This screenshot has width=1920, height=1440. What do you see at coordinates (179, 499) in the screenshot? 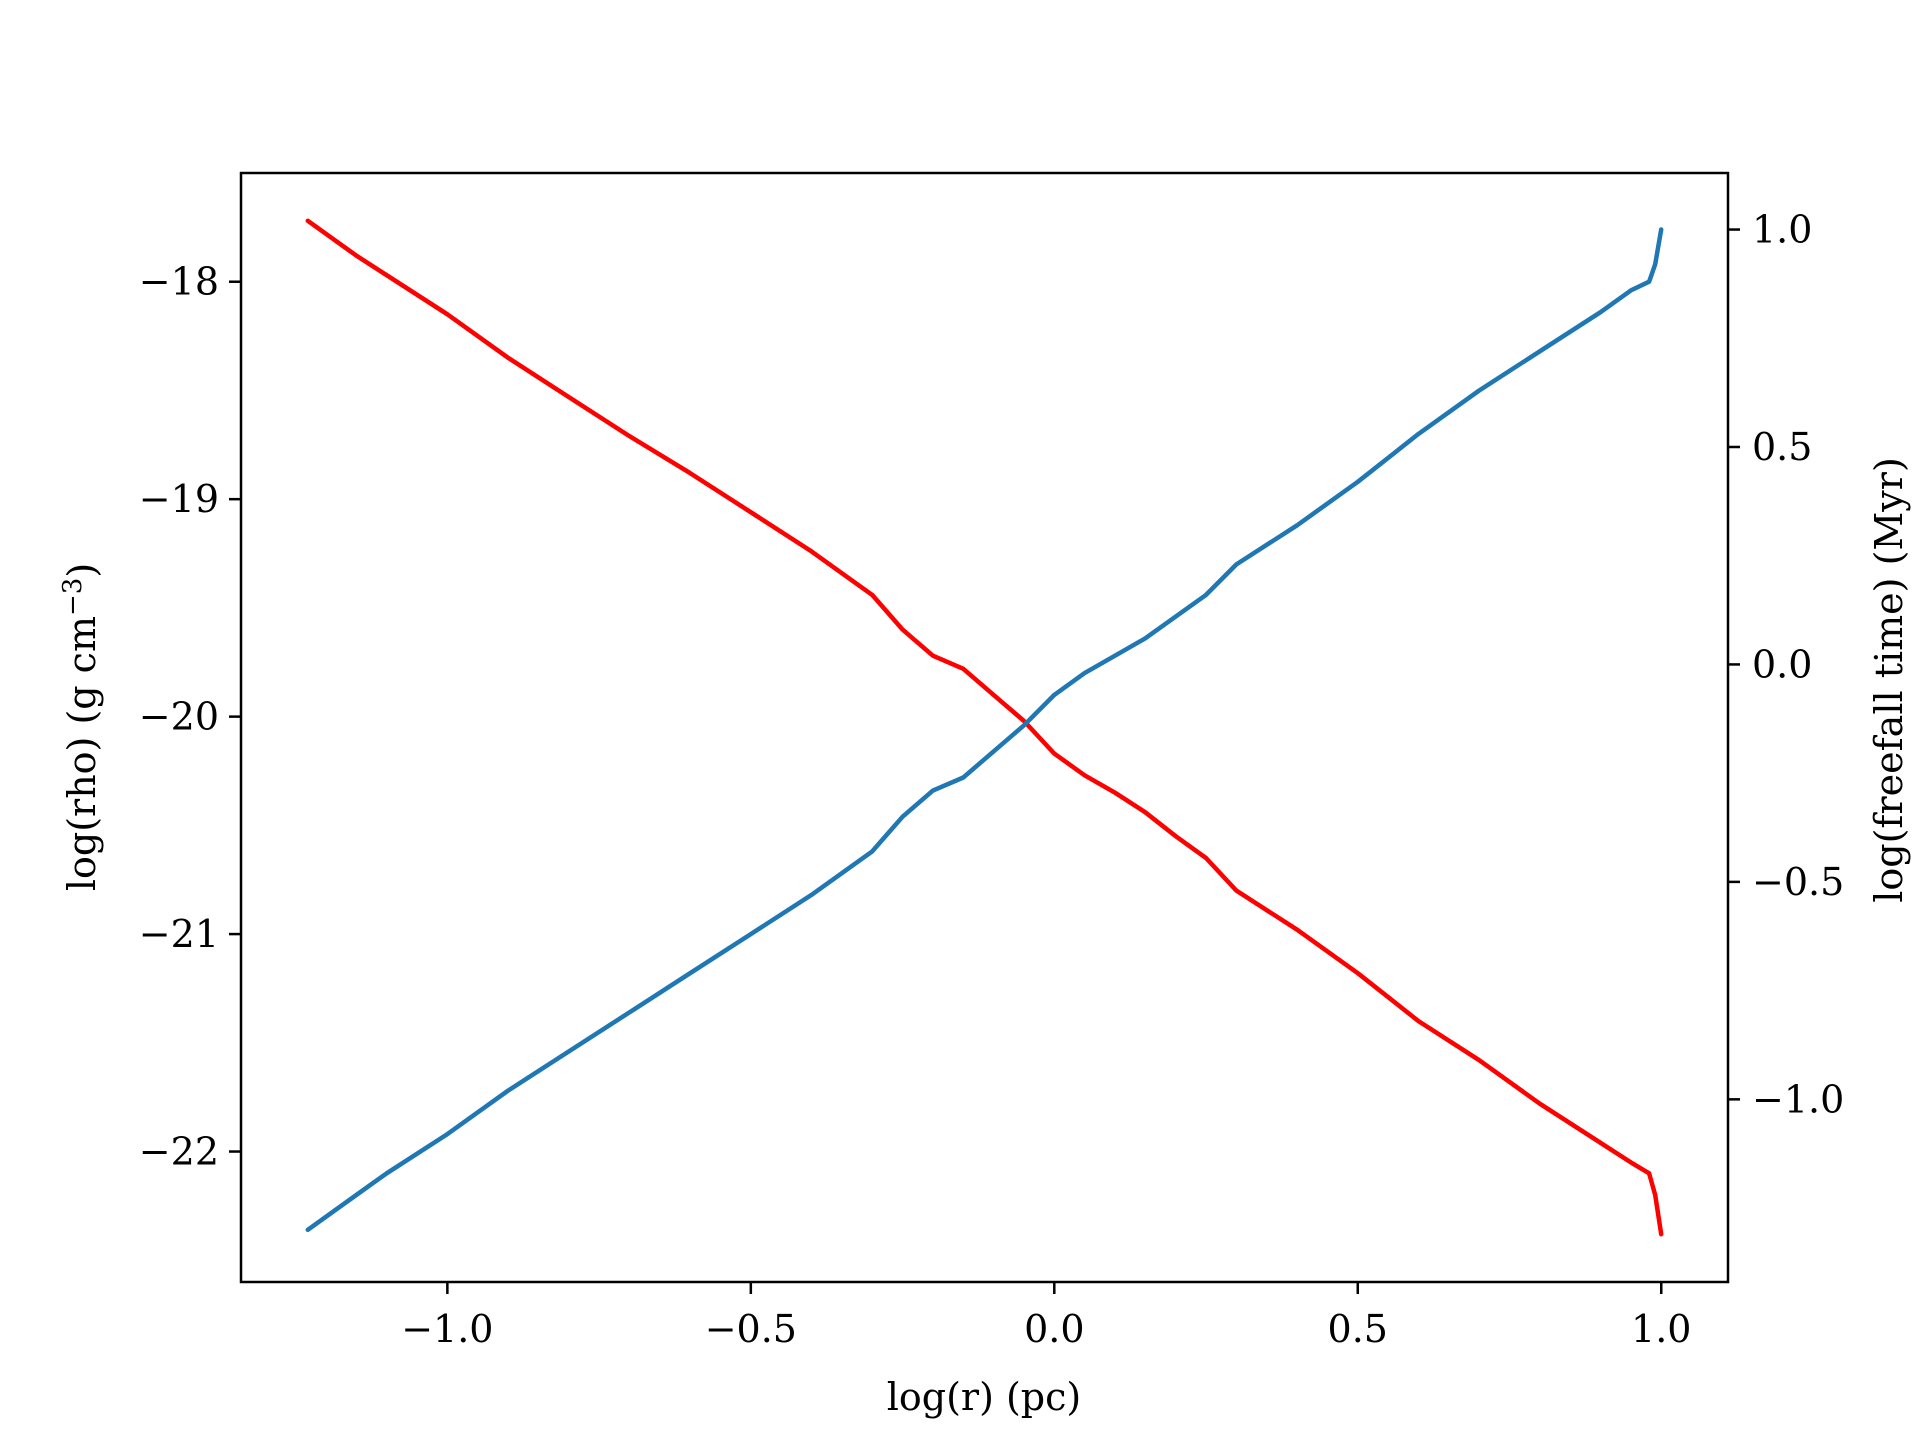
I see `y-left-tick-label: −19` at bounding box center [179, 499].